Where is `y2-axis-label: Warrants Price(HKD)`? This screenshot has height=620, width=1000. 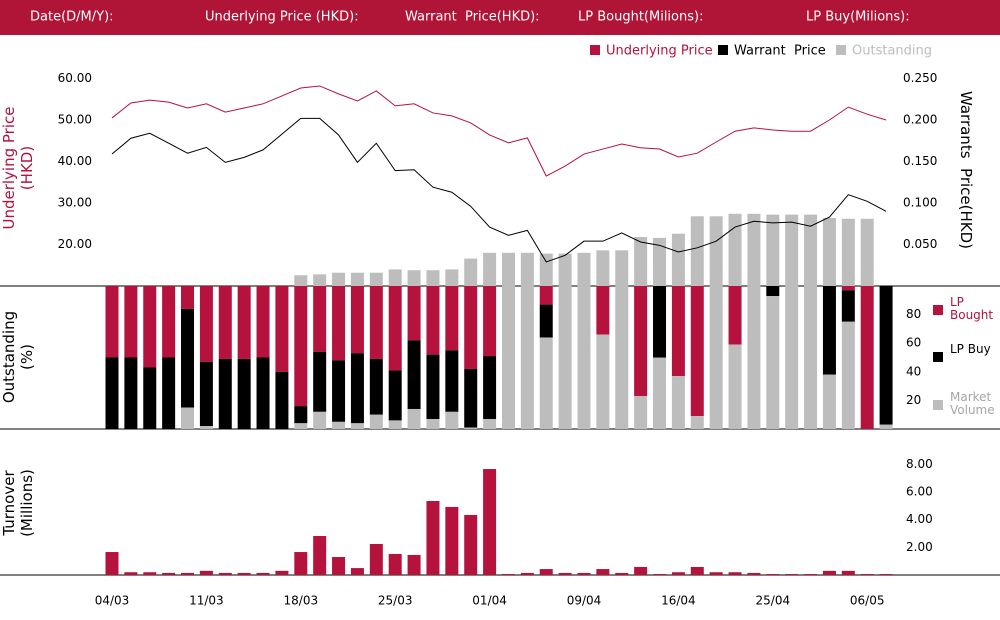
y2-axis-label: Warrants Price(HKD) is located at coordinates (966, 170).